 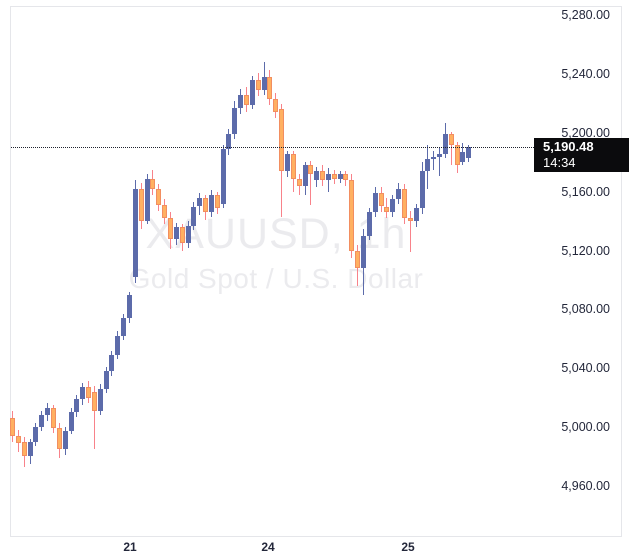 I want to click on price-axis-label: 5,000.00, so click(x=585, y=427).